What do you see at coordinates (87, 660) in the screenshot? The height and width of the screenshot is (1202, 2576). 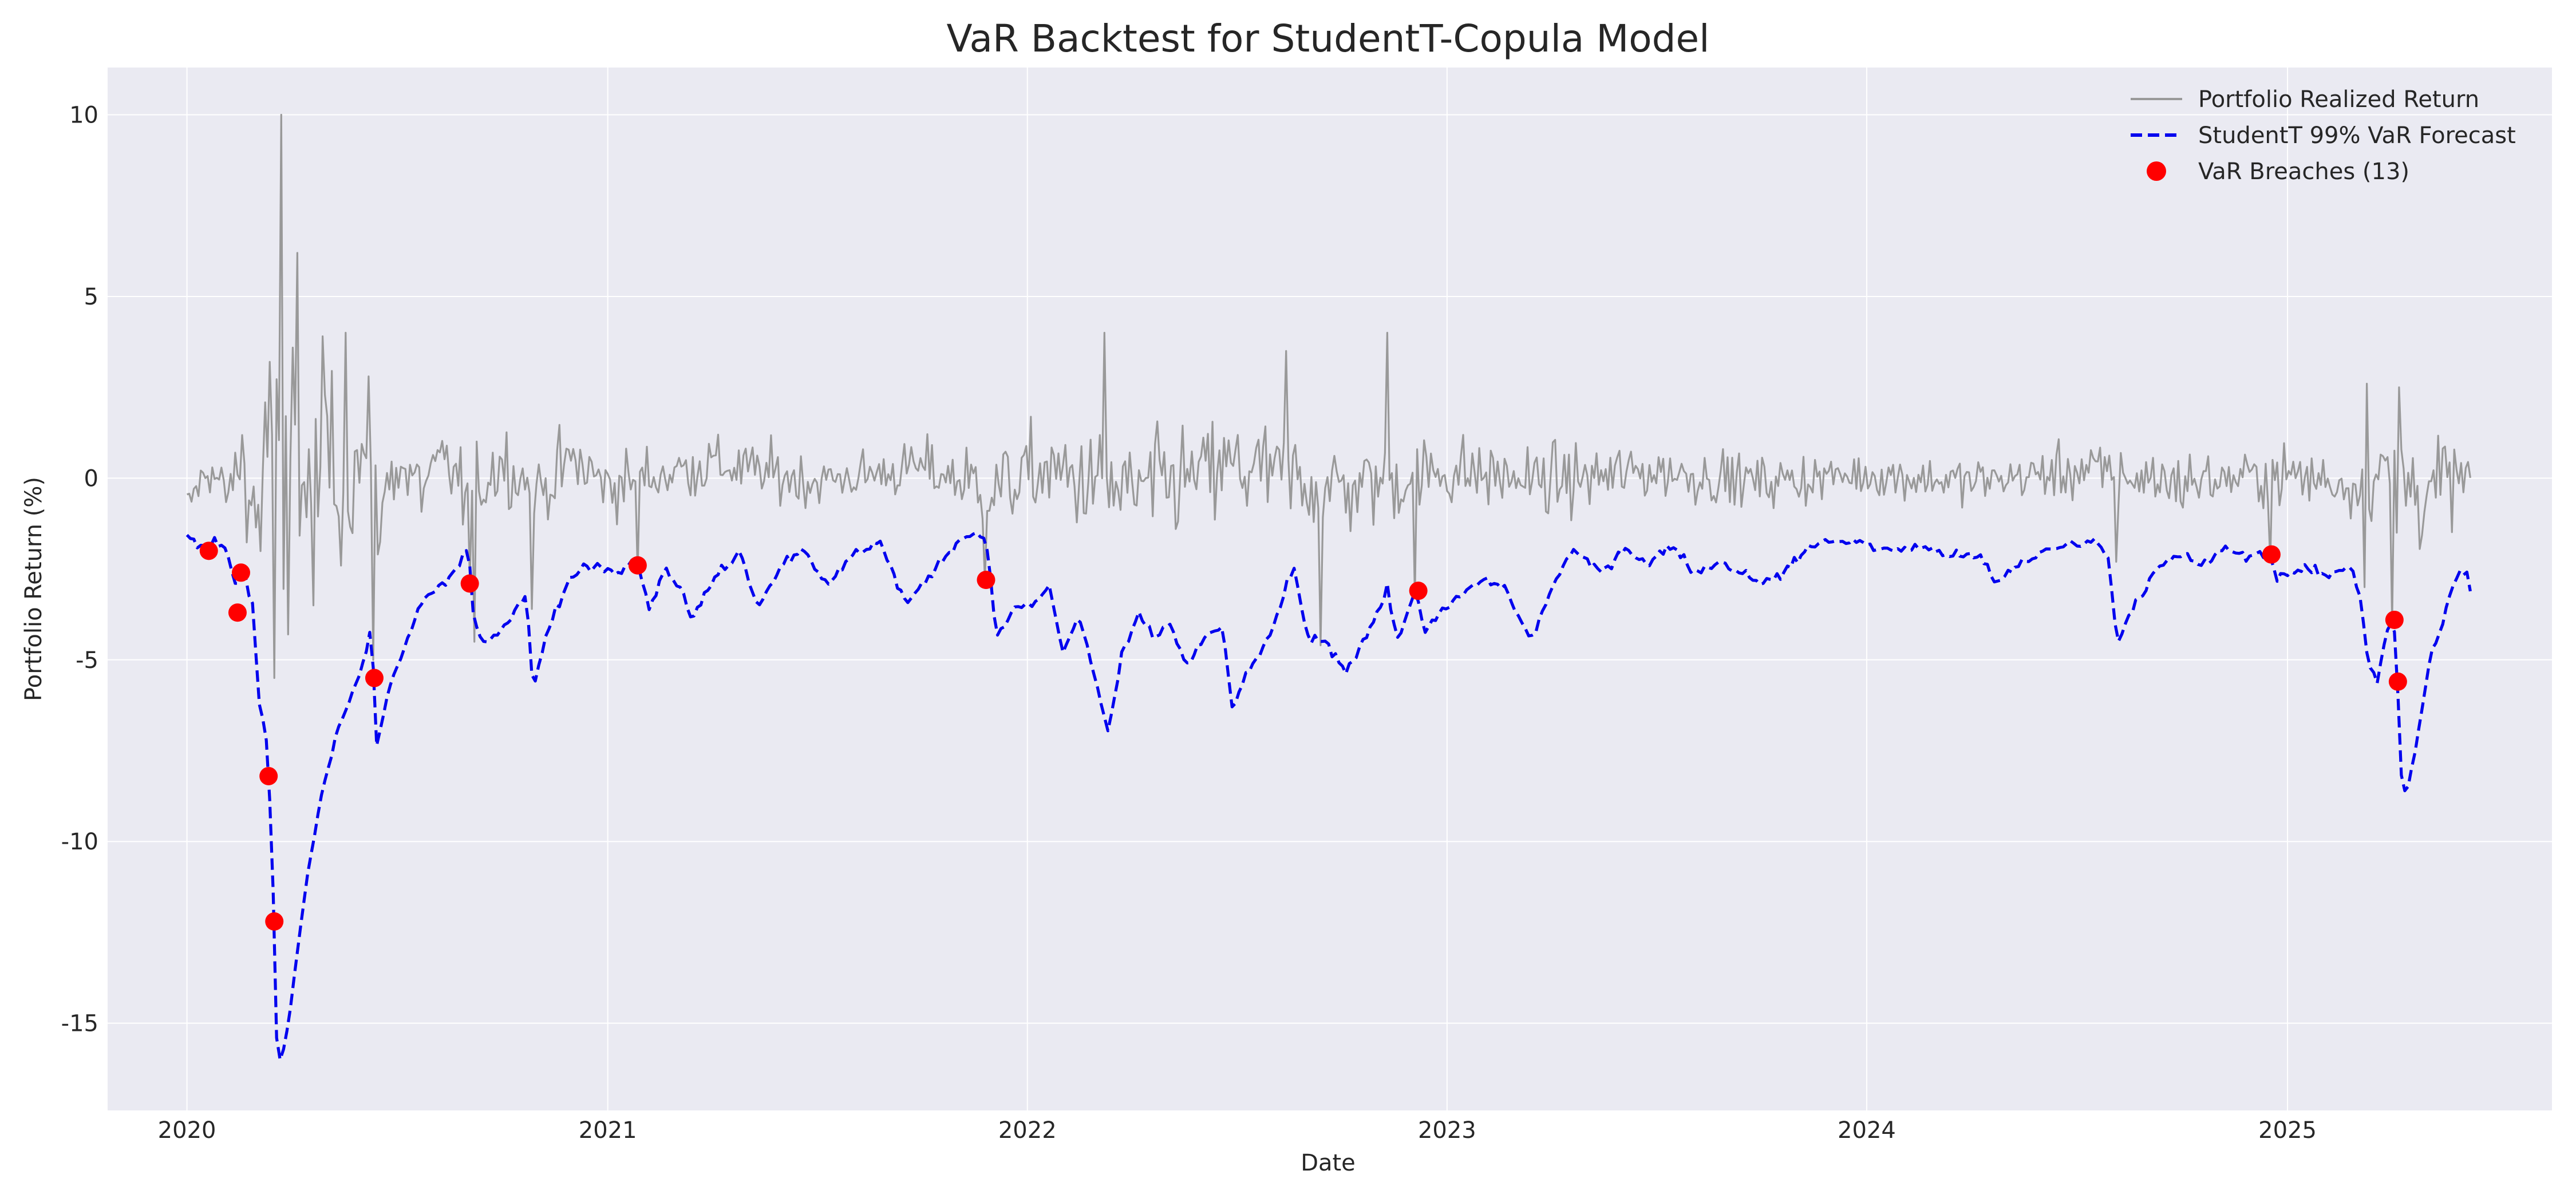 I see `y-tick-label: -5` at bounding box center [87, 660].